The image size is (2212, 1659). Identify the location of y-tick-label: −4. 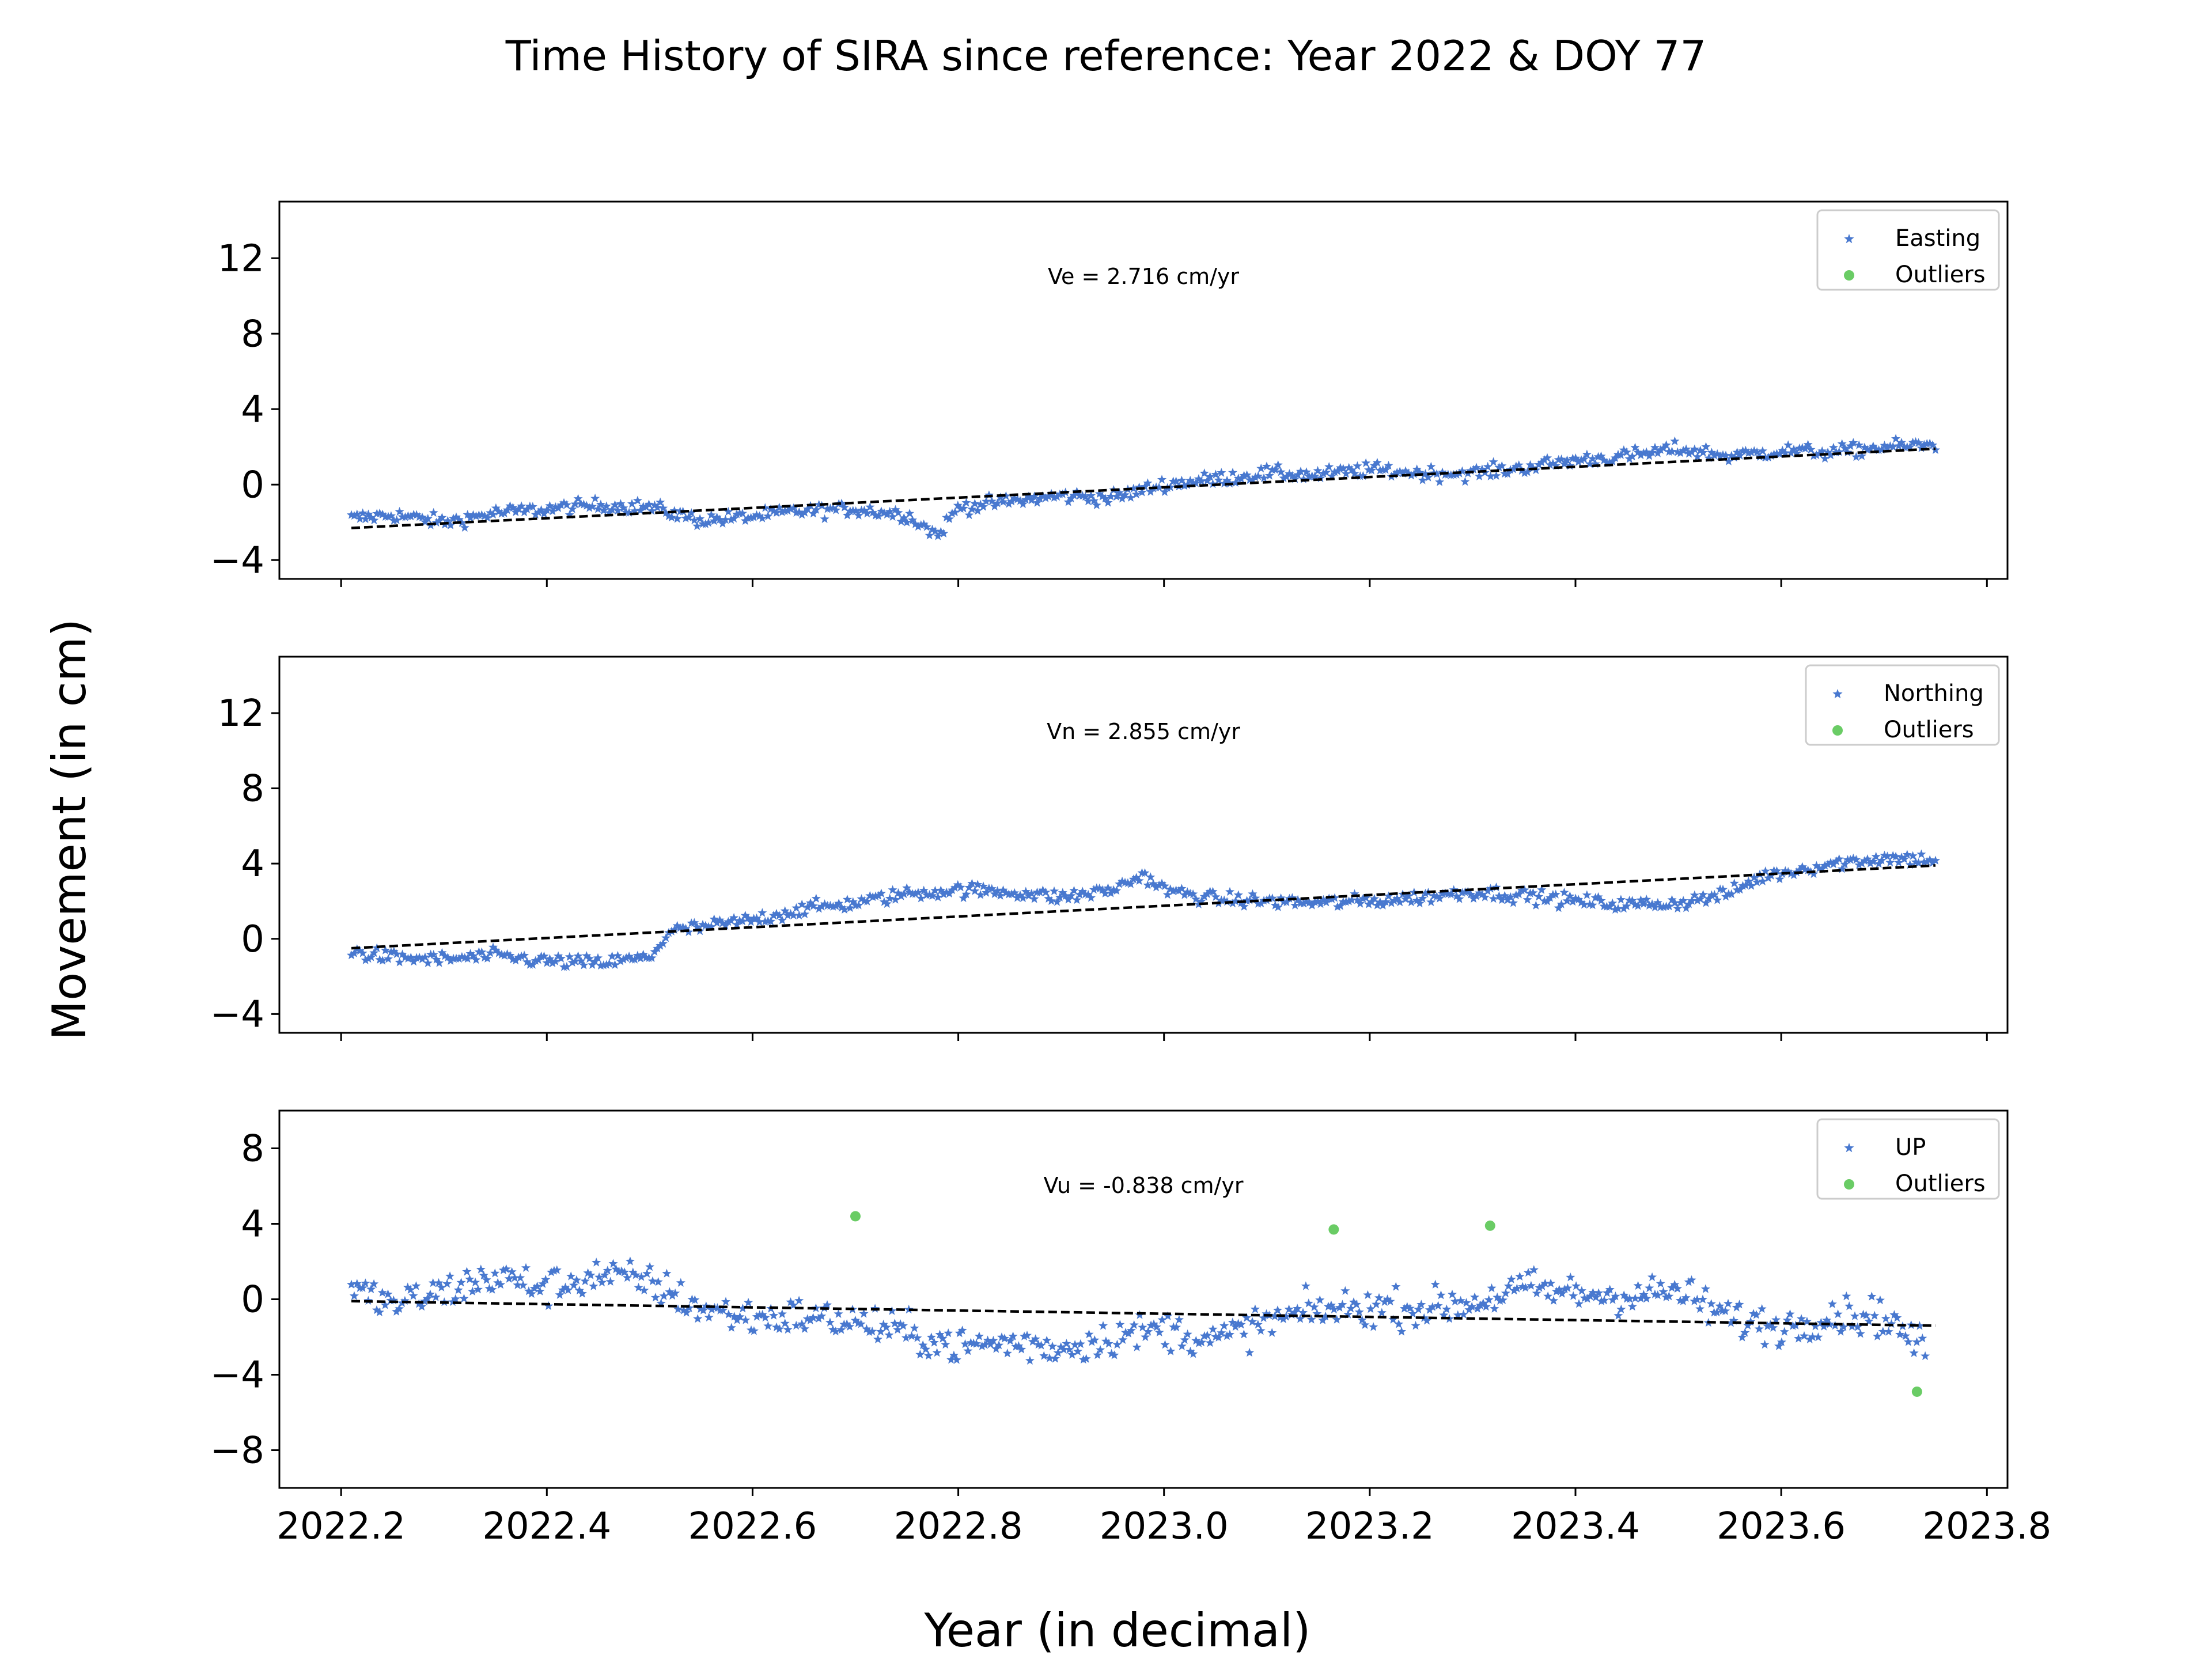
(237, 1375).